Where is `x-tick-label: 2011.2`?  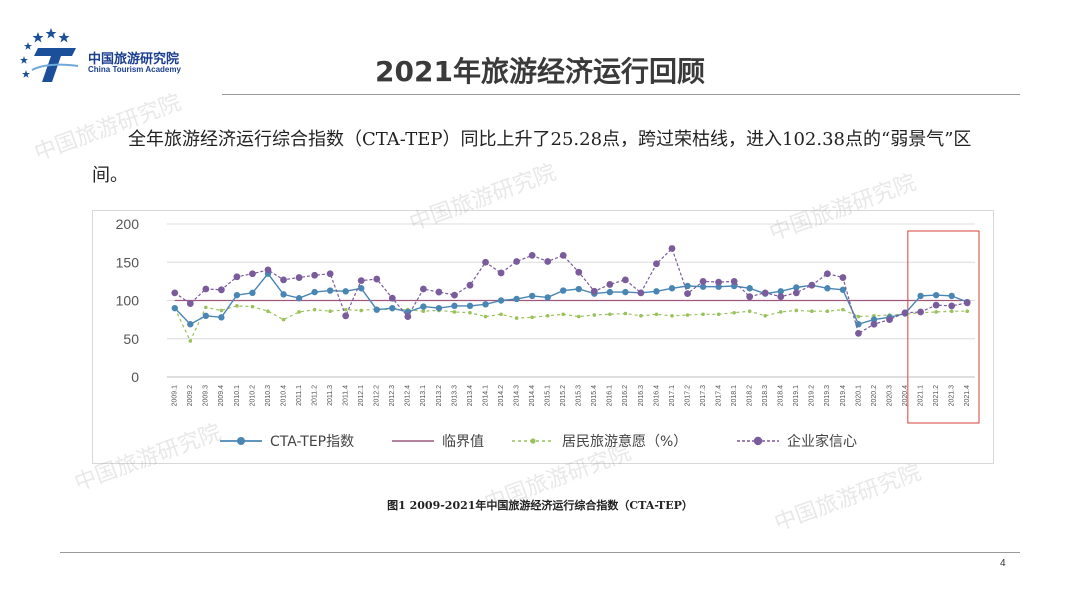
x-tick-label: 2011.2 is located at coordinates (314, 395).